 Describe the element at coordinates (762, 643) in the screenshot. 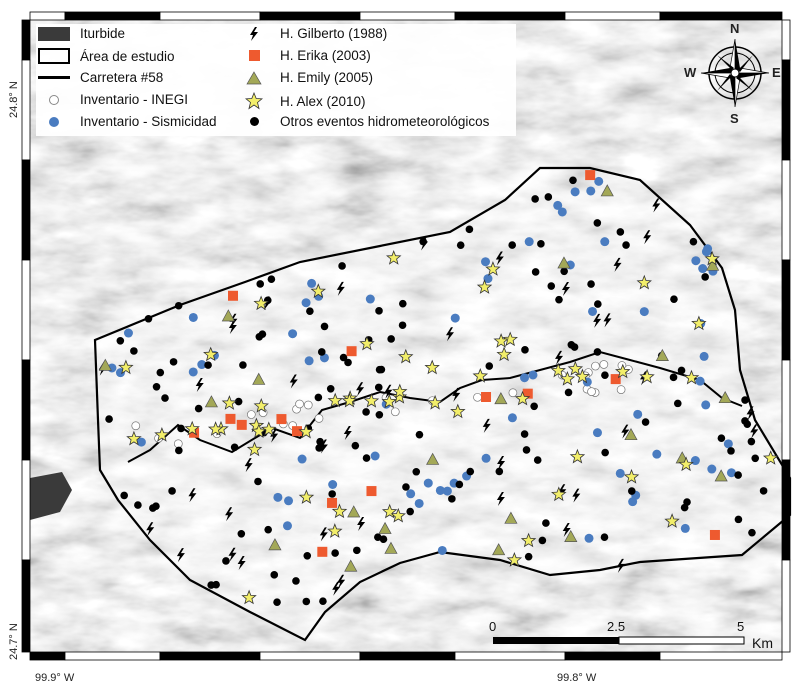

I see `scale-unit: Km` at that location.